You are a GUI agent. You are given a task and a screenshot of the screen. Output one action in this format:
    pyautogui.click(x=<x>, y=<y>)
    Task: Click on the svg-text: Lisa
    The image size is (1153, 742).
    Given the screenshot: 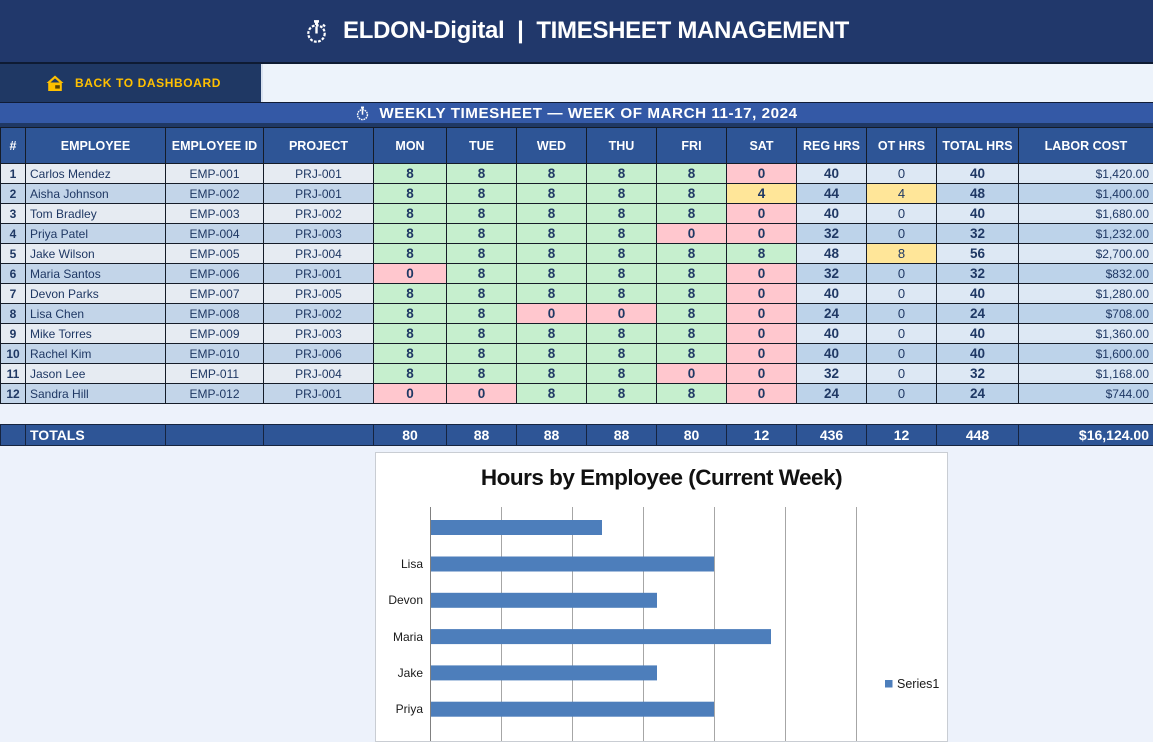 What is the action you would take?
    pyautogui.click(x=412, y=564)
    